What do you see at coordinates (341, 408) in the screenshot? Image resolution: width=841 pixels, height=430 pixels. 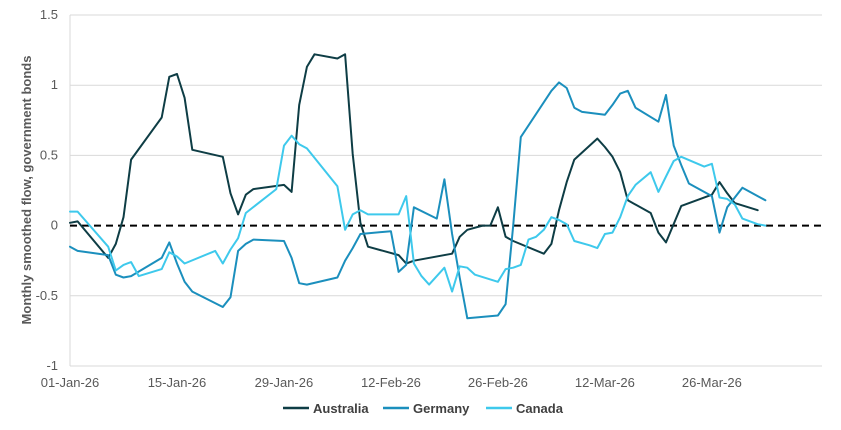 I see `legend-label-australia: Australia` at bounding box center [341, 408].